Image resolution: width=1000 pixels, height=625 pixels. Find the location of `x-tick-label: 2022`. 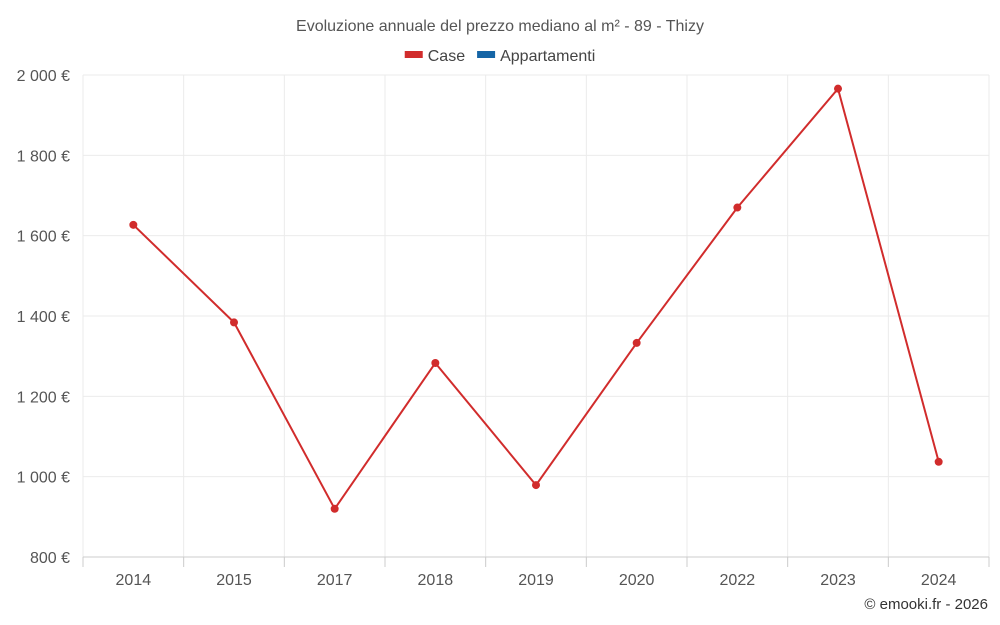

x-tick-label: 2022 is located at coordinates (738, 580).